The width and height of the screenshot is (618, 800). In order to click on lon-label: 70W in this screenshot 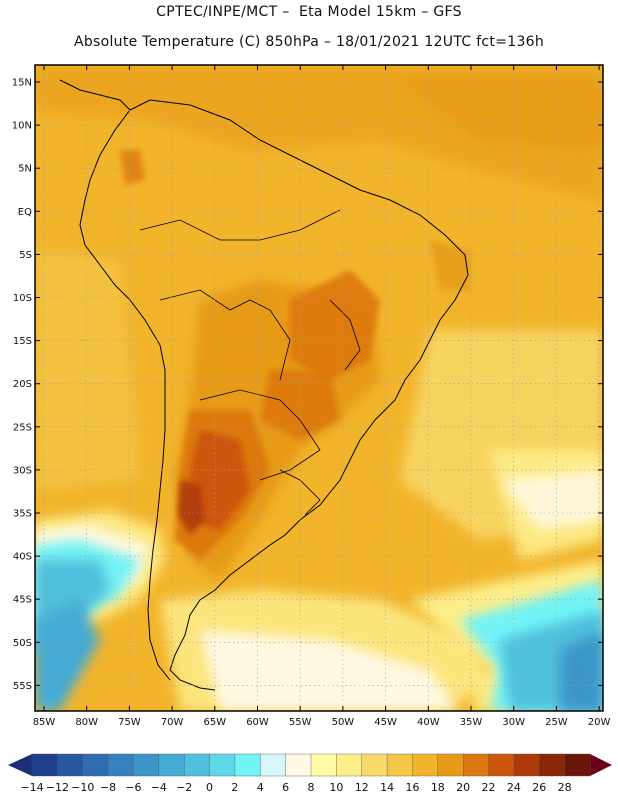, I will do `click(172, 722)`.